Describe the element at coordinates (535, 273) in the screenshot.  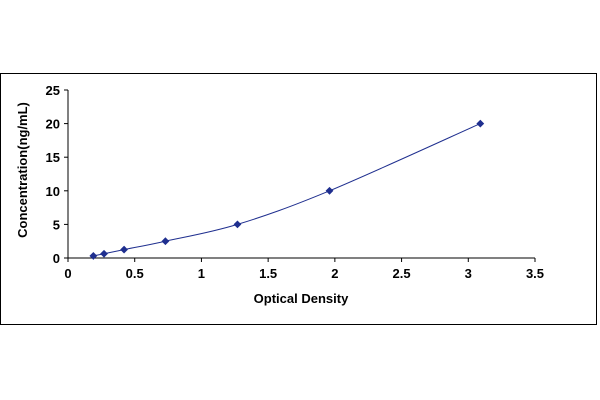
I see `x-tick-label: 3.5` at that location.